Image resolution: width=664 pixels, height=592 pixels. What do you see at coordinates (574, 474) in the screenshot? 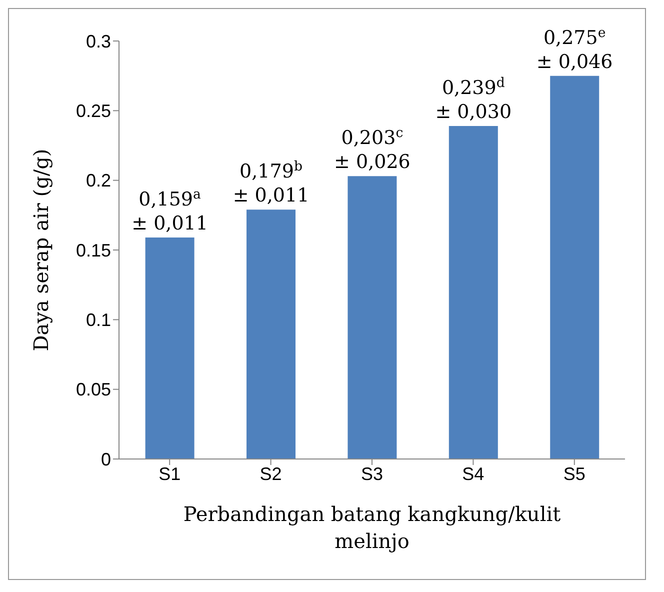
I see `x-tick-label: S5` at bounding box center [574, 474].